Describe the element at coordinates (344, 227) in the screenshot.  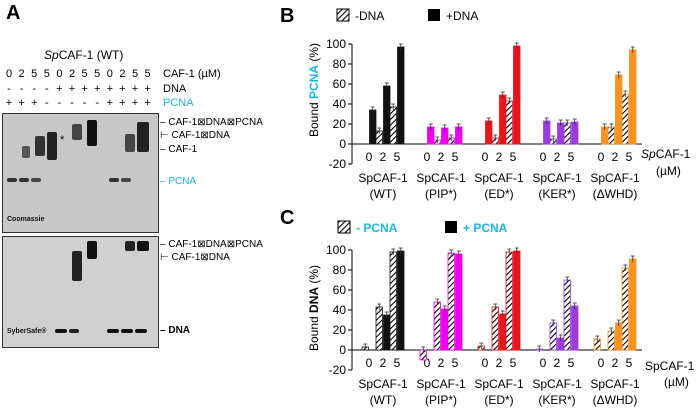
I see `legend-minus-pcna-swatch` at that location.